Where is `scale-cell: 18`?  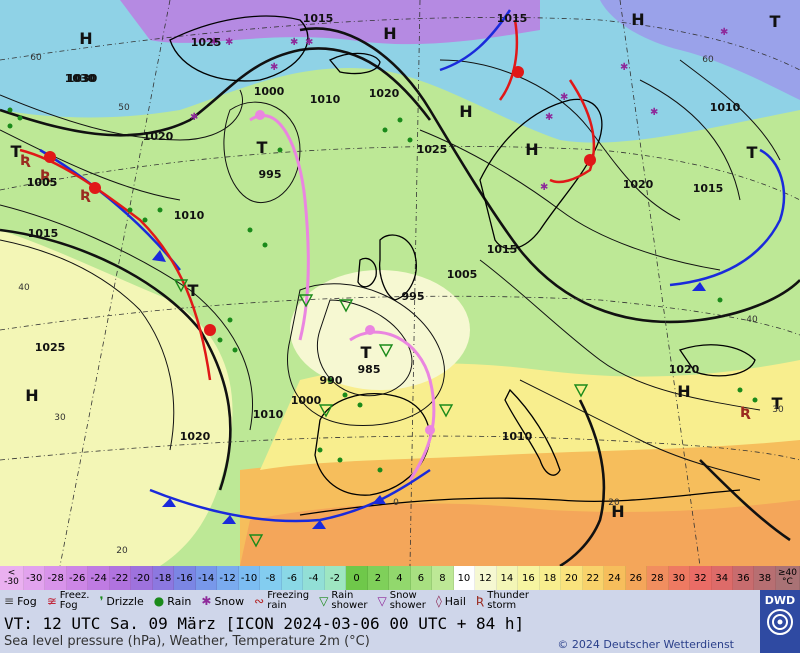 scale-cell: 18 is located at coordinates (550, 578).